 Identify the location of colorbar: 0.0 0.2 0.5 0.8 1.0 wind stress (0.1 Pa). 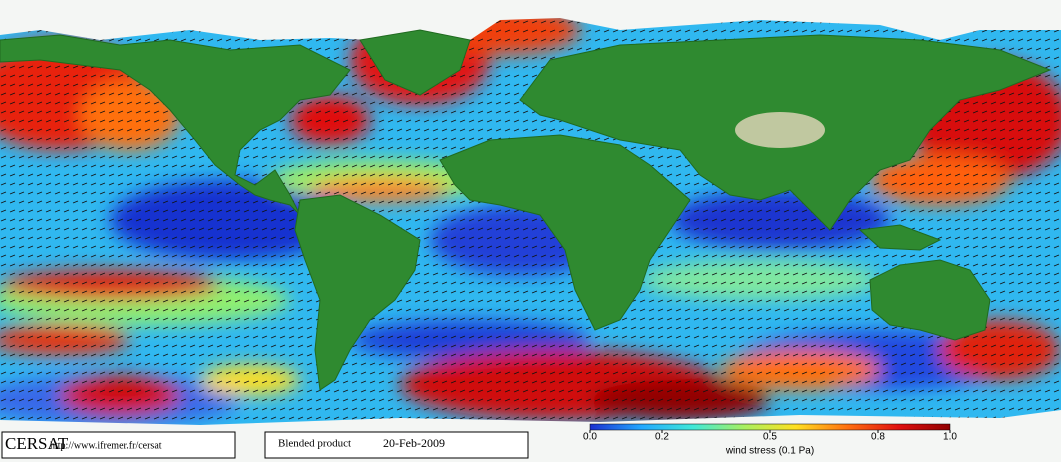
(770, 440).